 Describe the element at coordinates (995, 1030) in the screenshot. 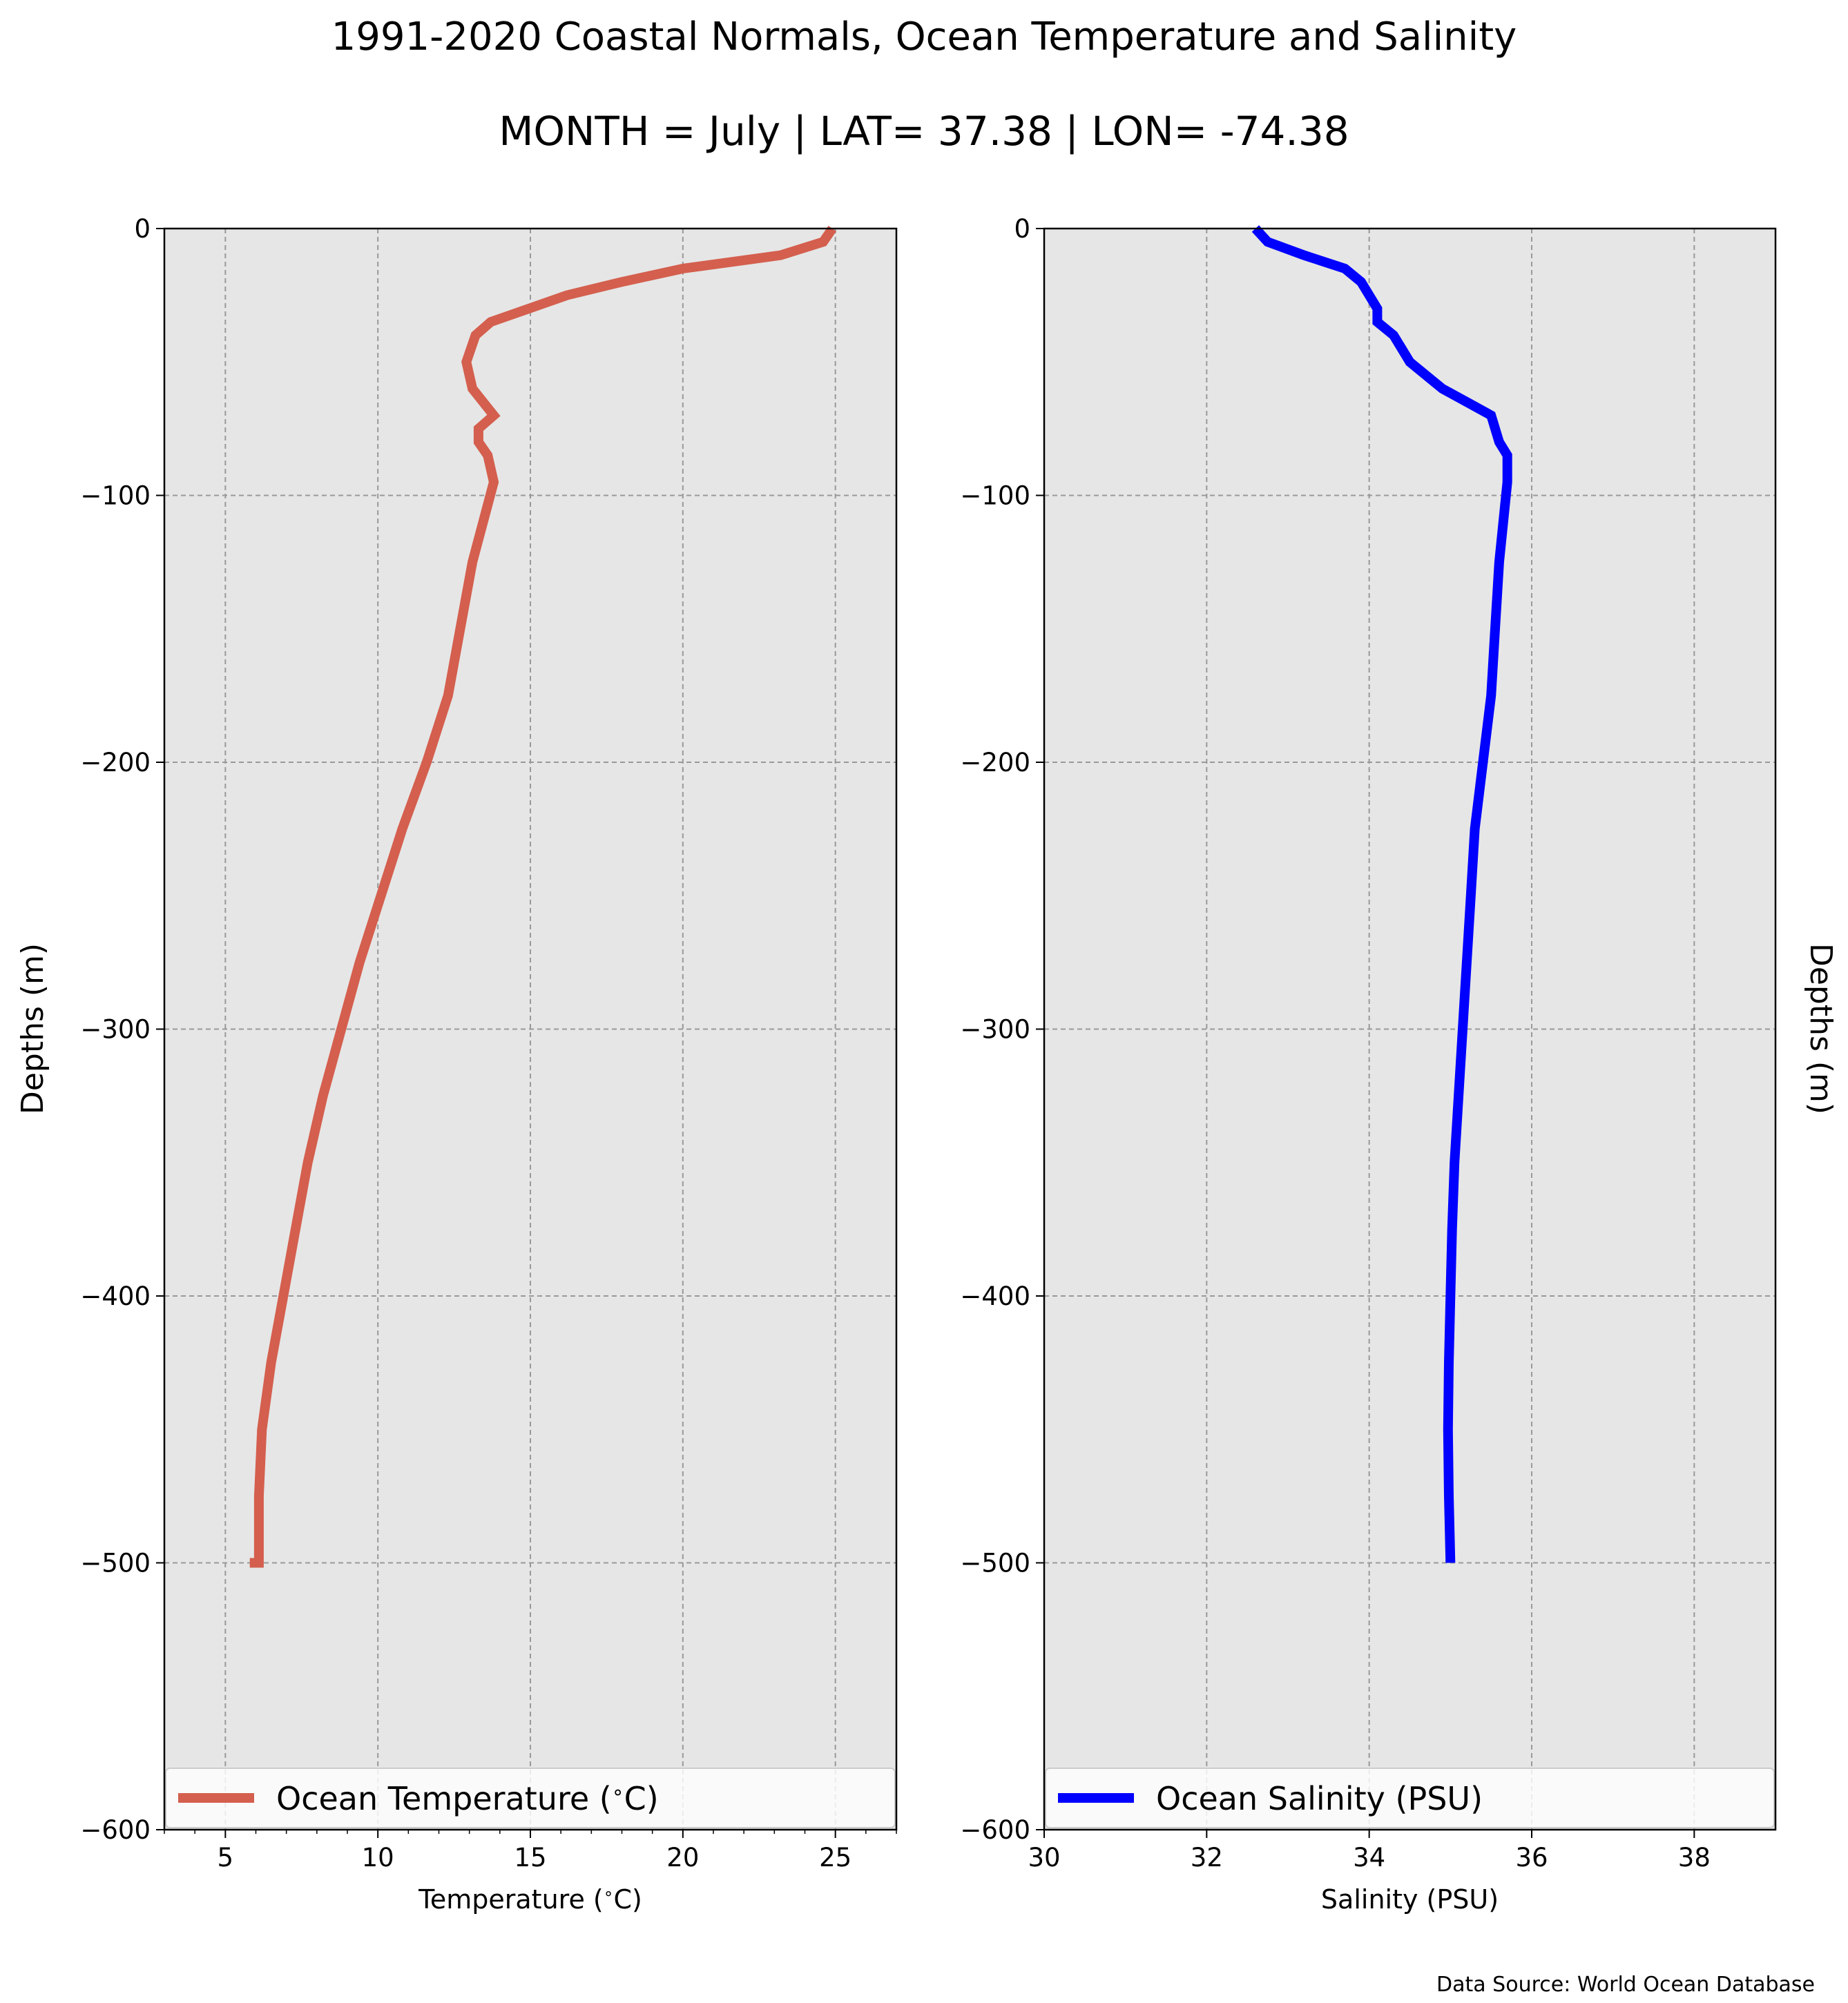

I see `salinity-y-tick-label: −300` at that location.